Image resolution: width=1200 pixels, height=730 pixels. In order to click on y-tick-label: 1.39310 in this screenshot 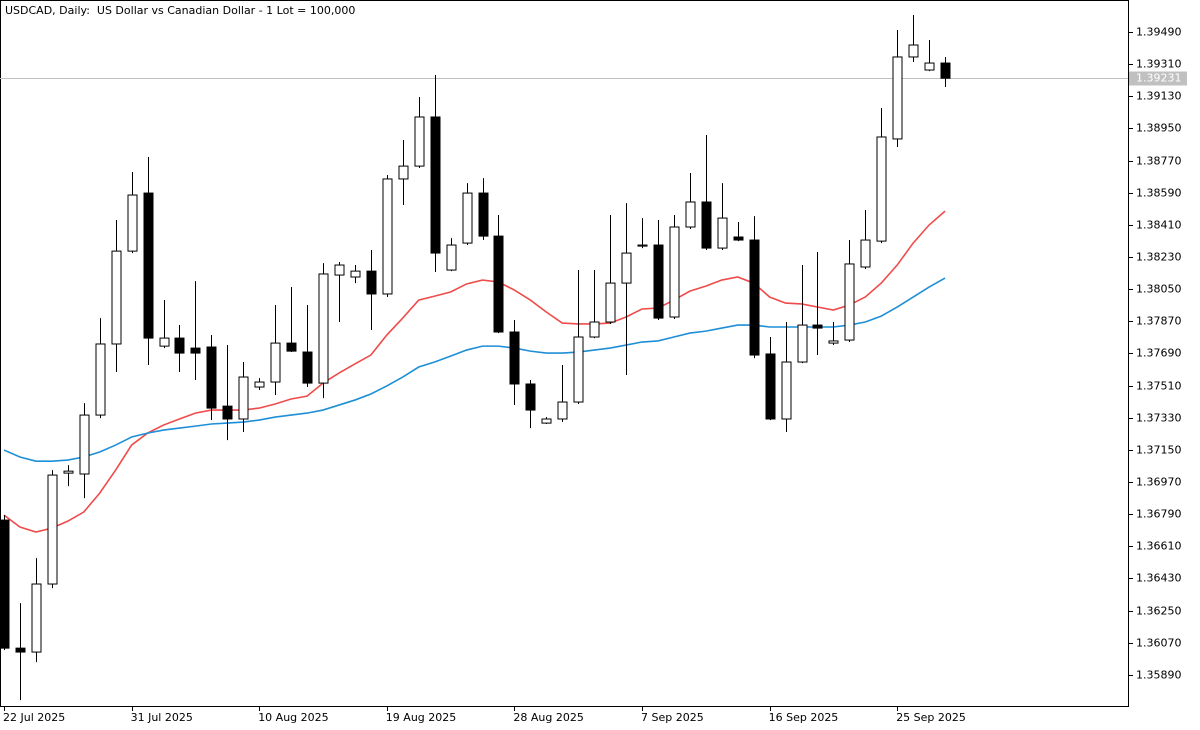, I will do `click(1159, 64)`.